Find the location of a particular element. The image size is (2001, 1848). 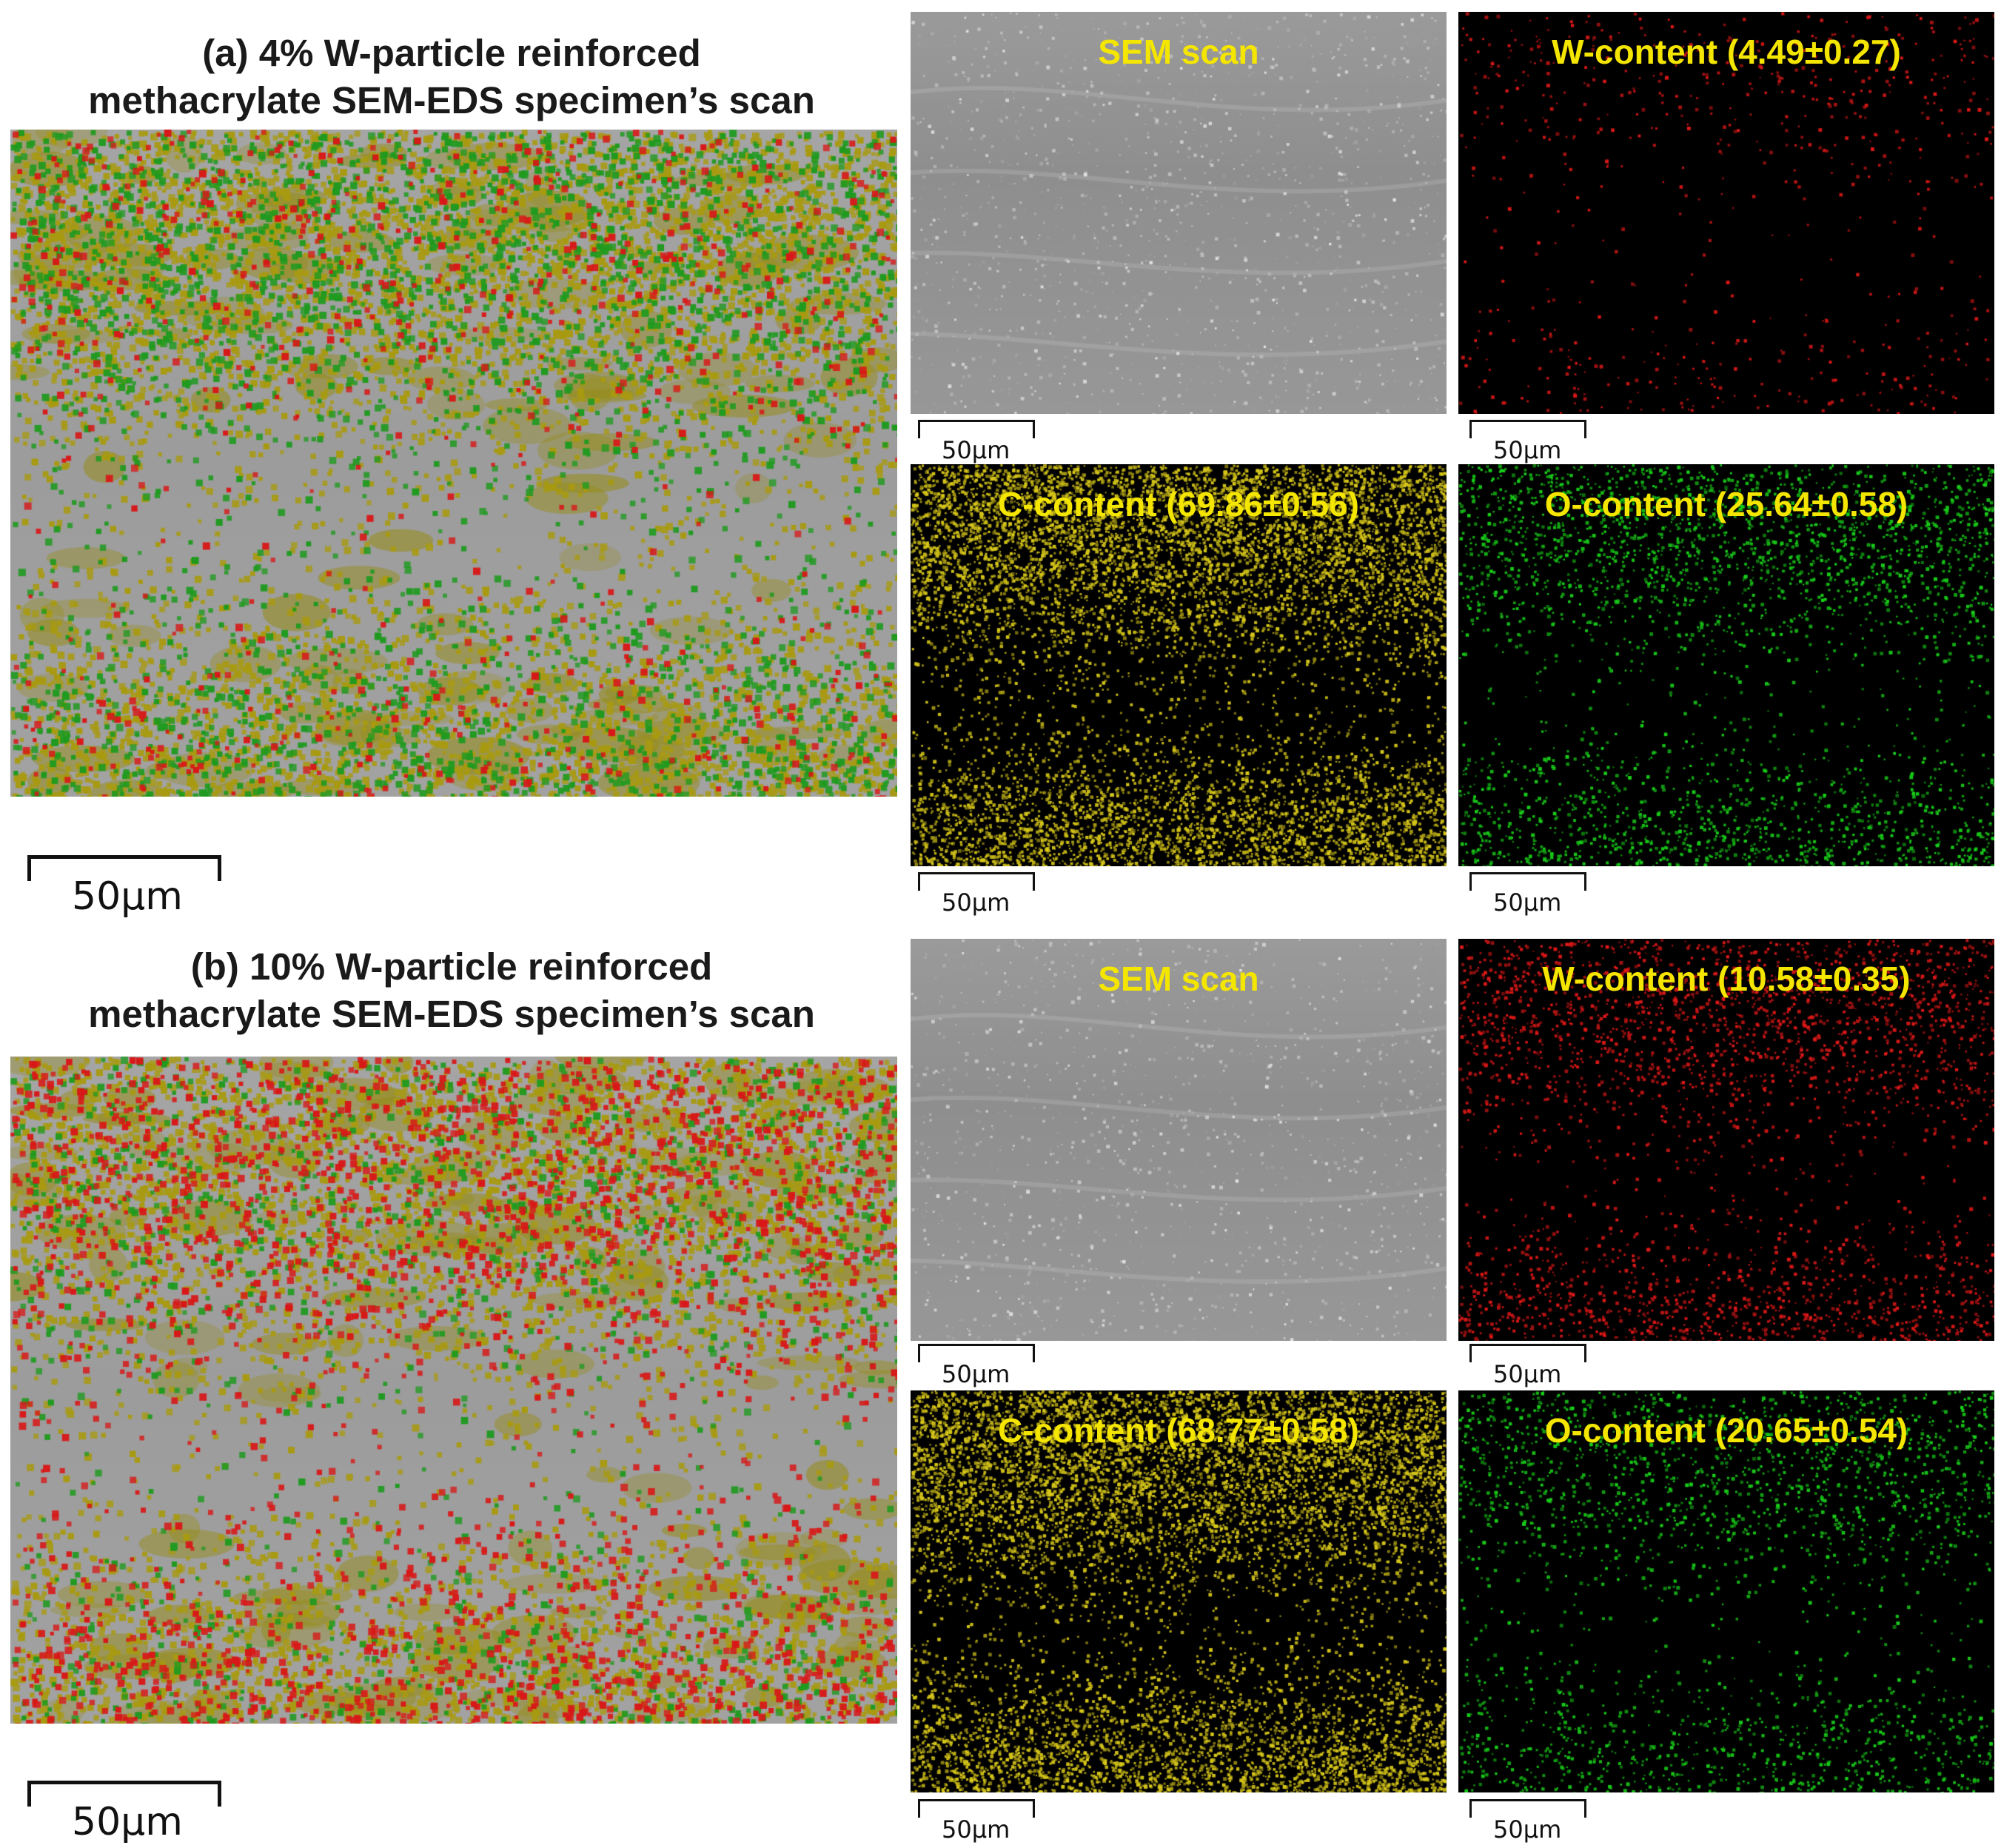

figure-b-c-label: C-content (68.77±0.58) is located at coordinates (1178, 1431).